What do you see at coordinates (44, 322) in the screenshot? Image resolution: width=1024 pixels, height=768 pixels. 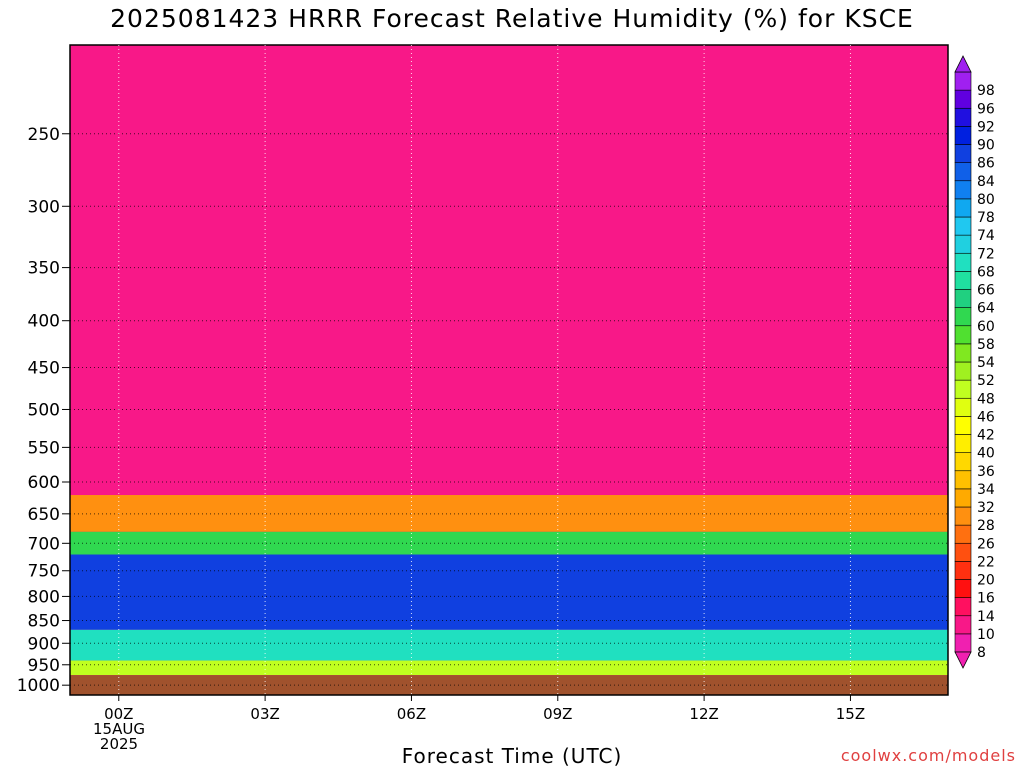 I see `y-tick-label: 400` at bounding box center [44, 322].